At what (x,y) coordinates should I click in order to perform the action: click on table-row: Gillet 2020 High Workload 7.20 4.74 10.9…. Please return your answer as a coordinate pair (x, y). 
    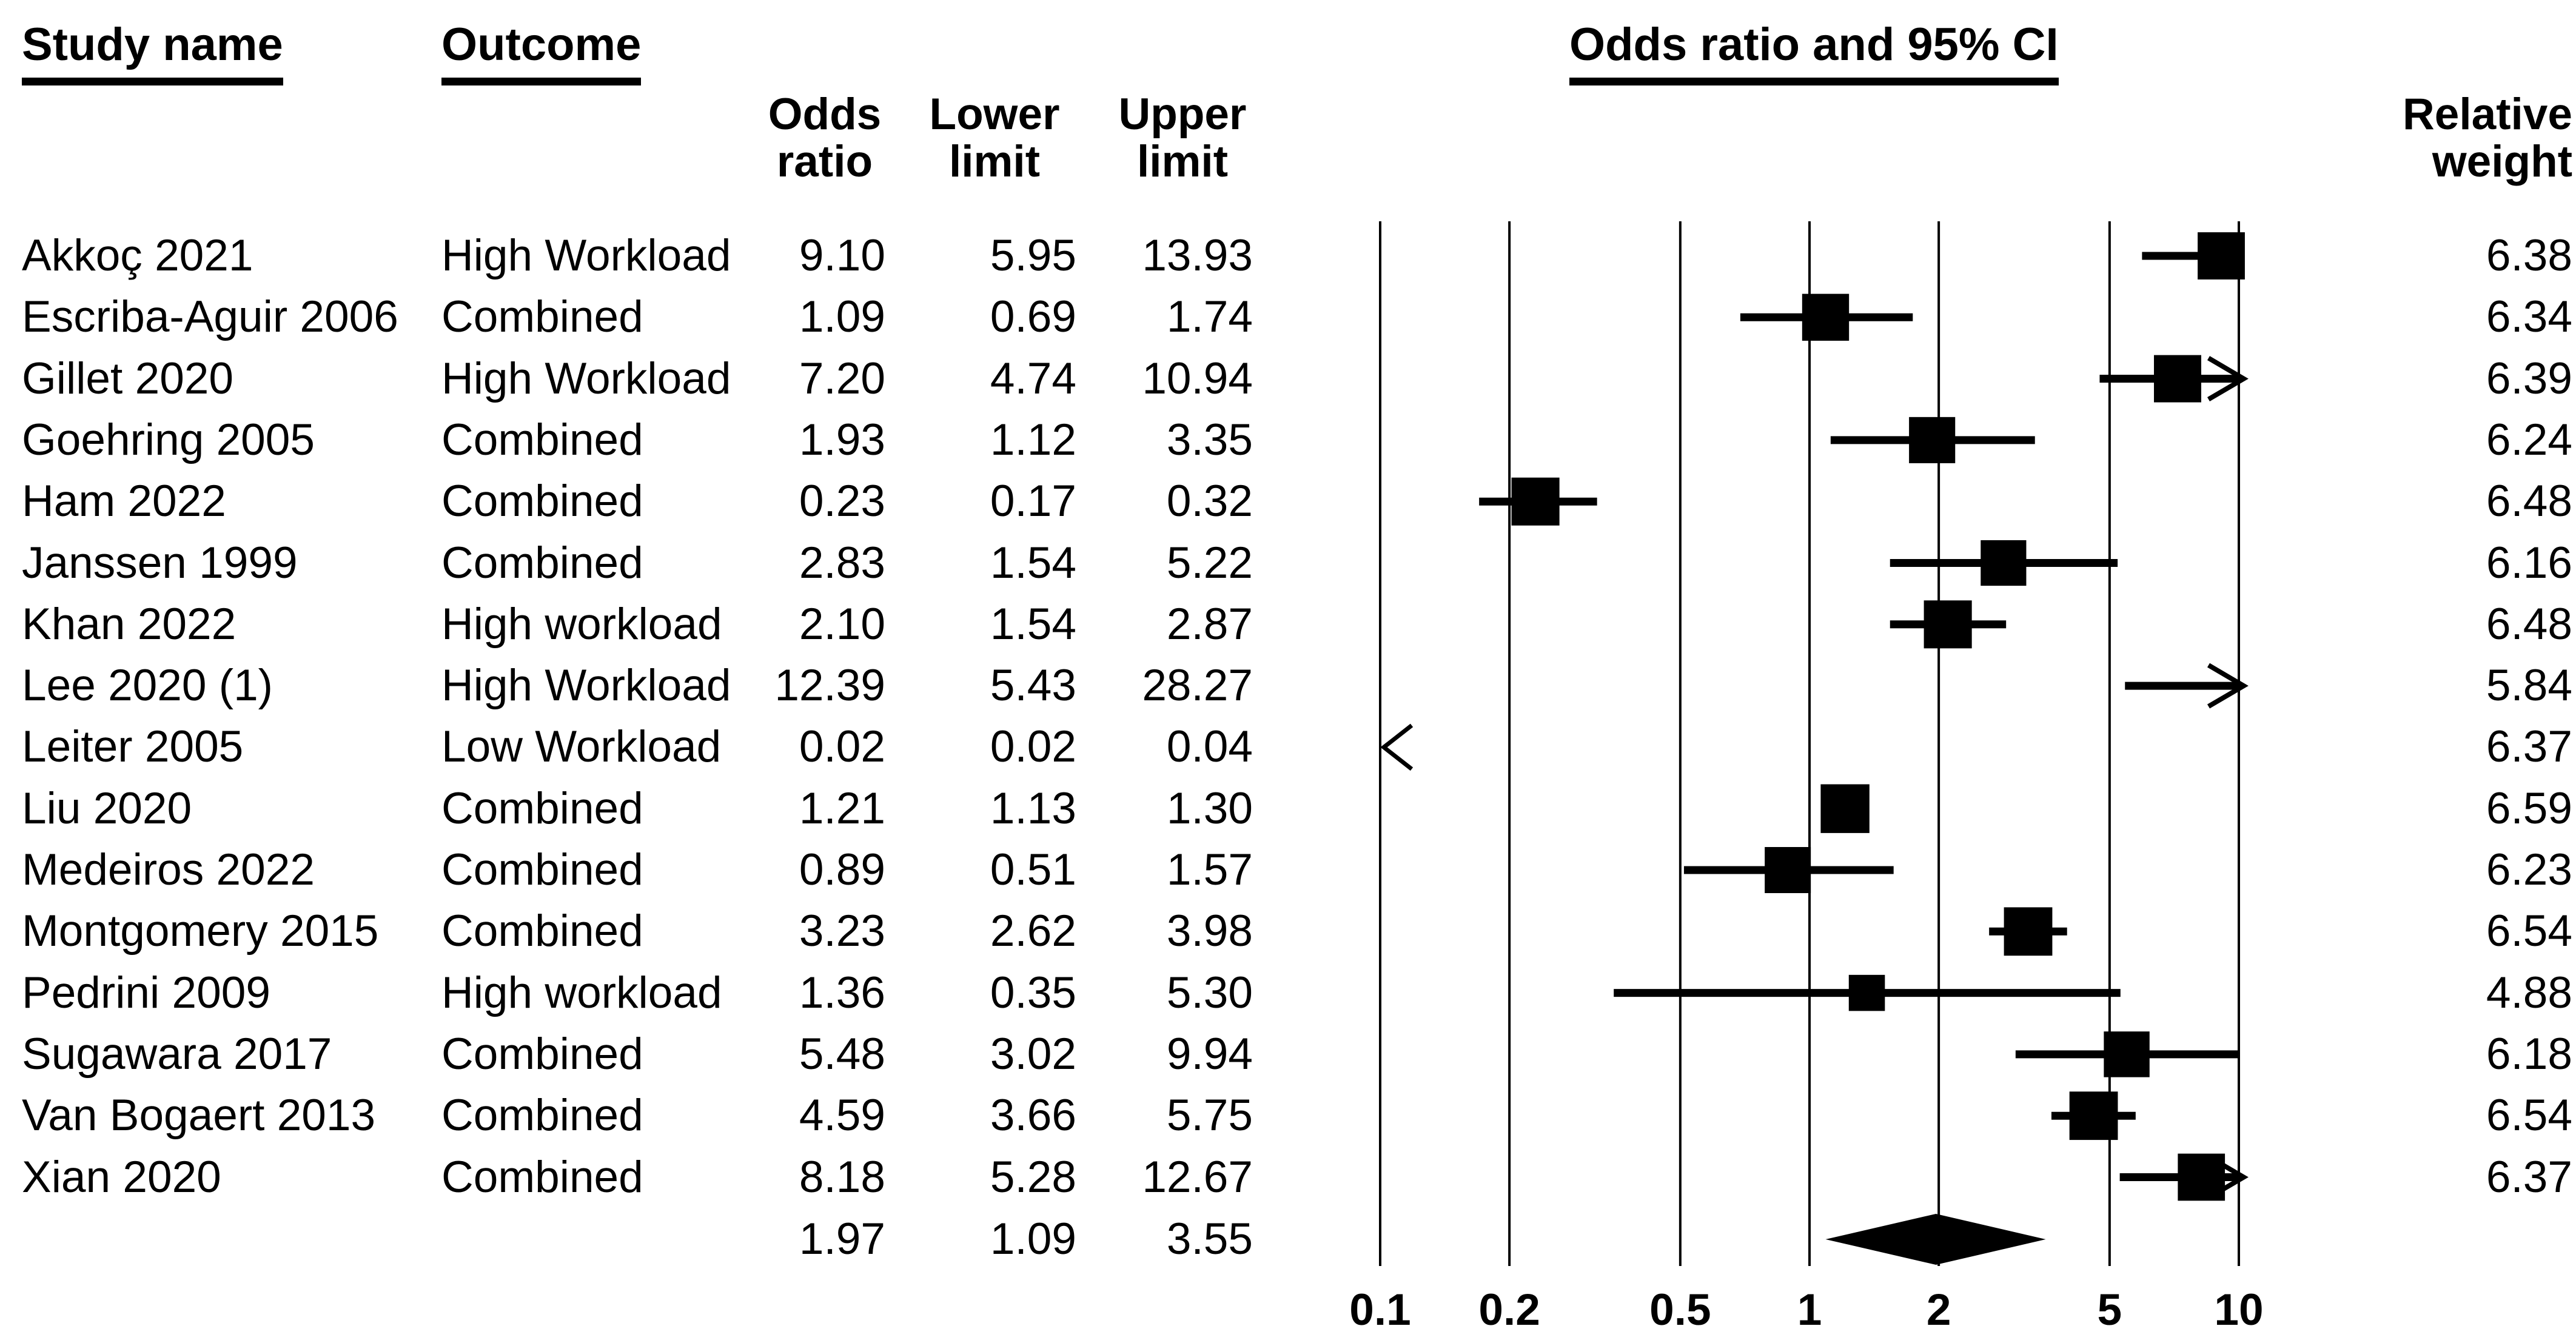
    Looking at the image, I should click on (1288, 379).